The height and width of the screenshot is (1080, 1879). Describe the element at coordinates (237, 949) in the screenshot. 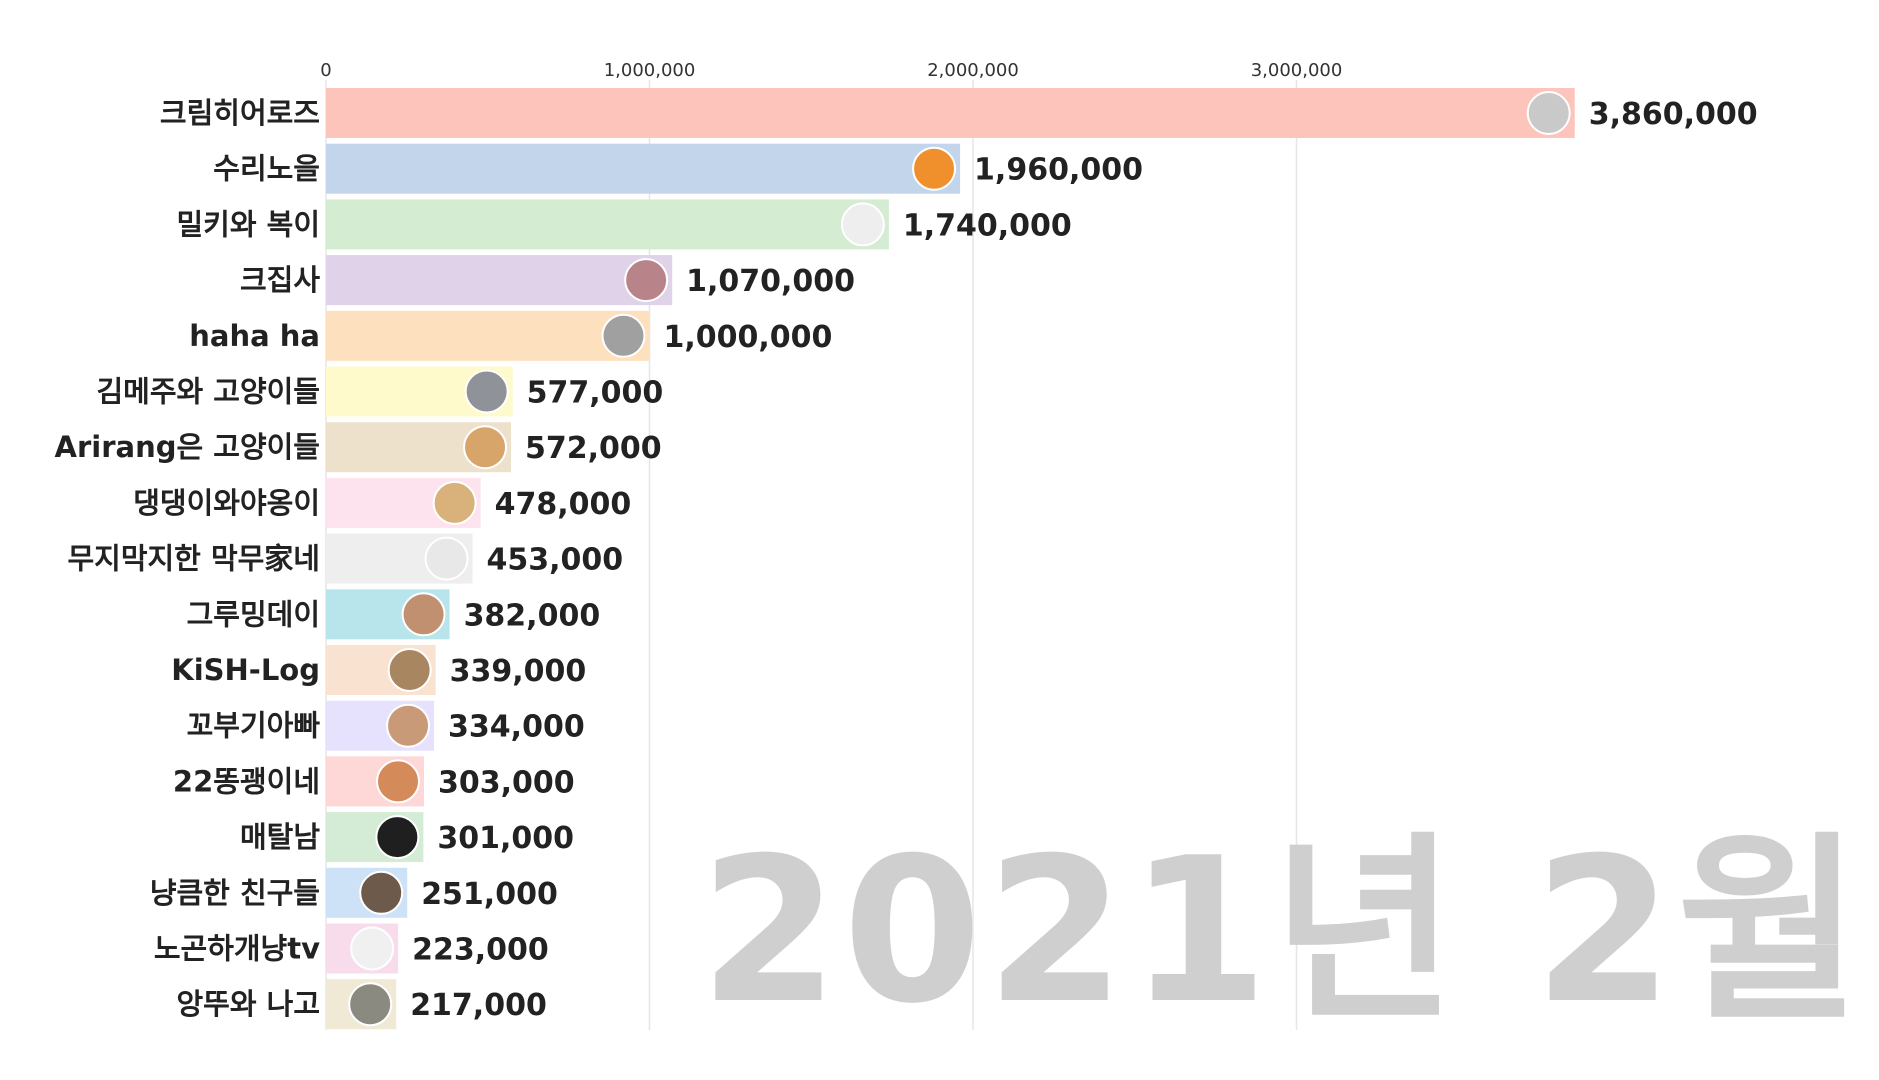

I see `category-label: 노곤하개냥tv` at that location.